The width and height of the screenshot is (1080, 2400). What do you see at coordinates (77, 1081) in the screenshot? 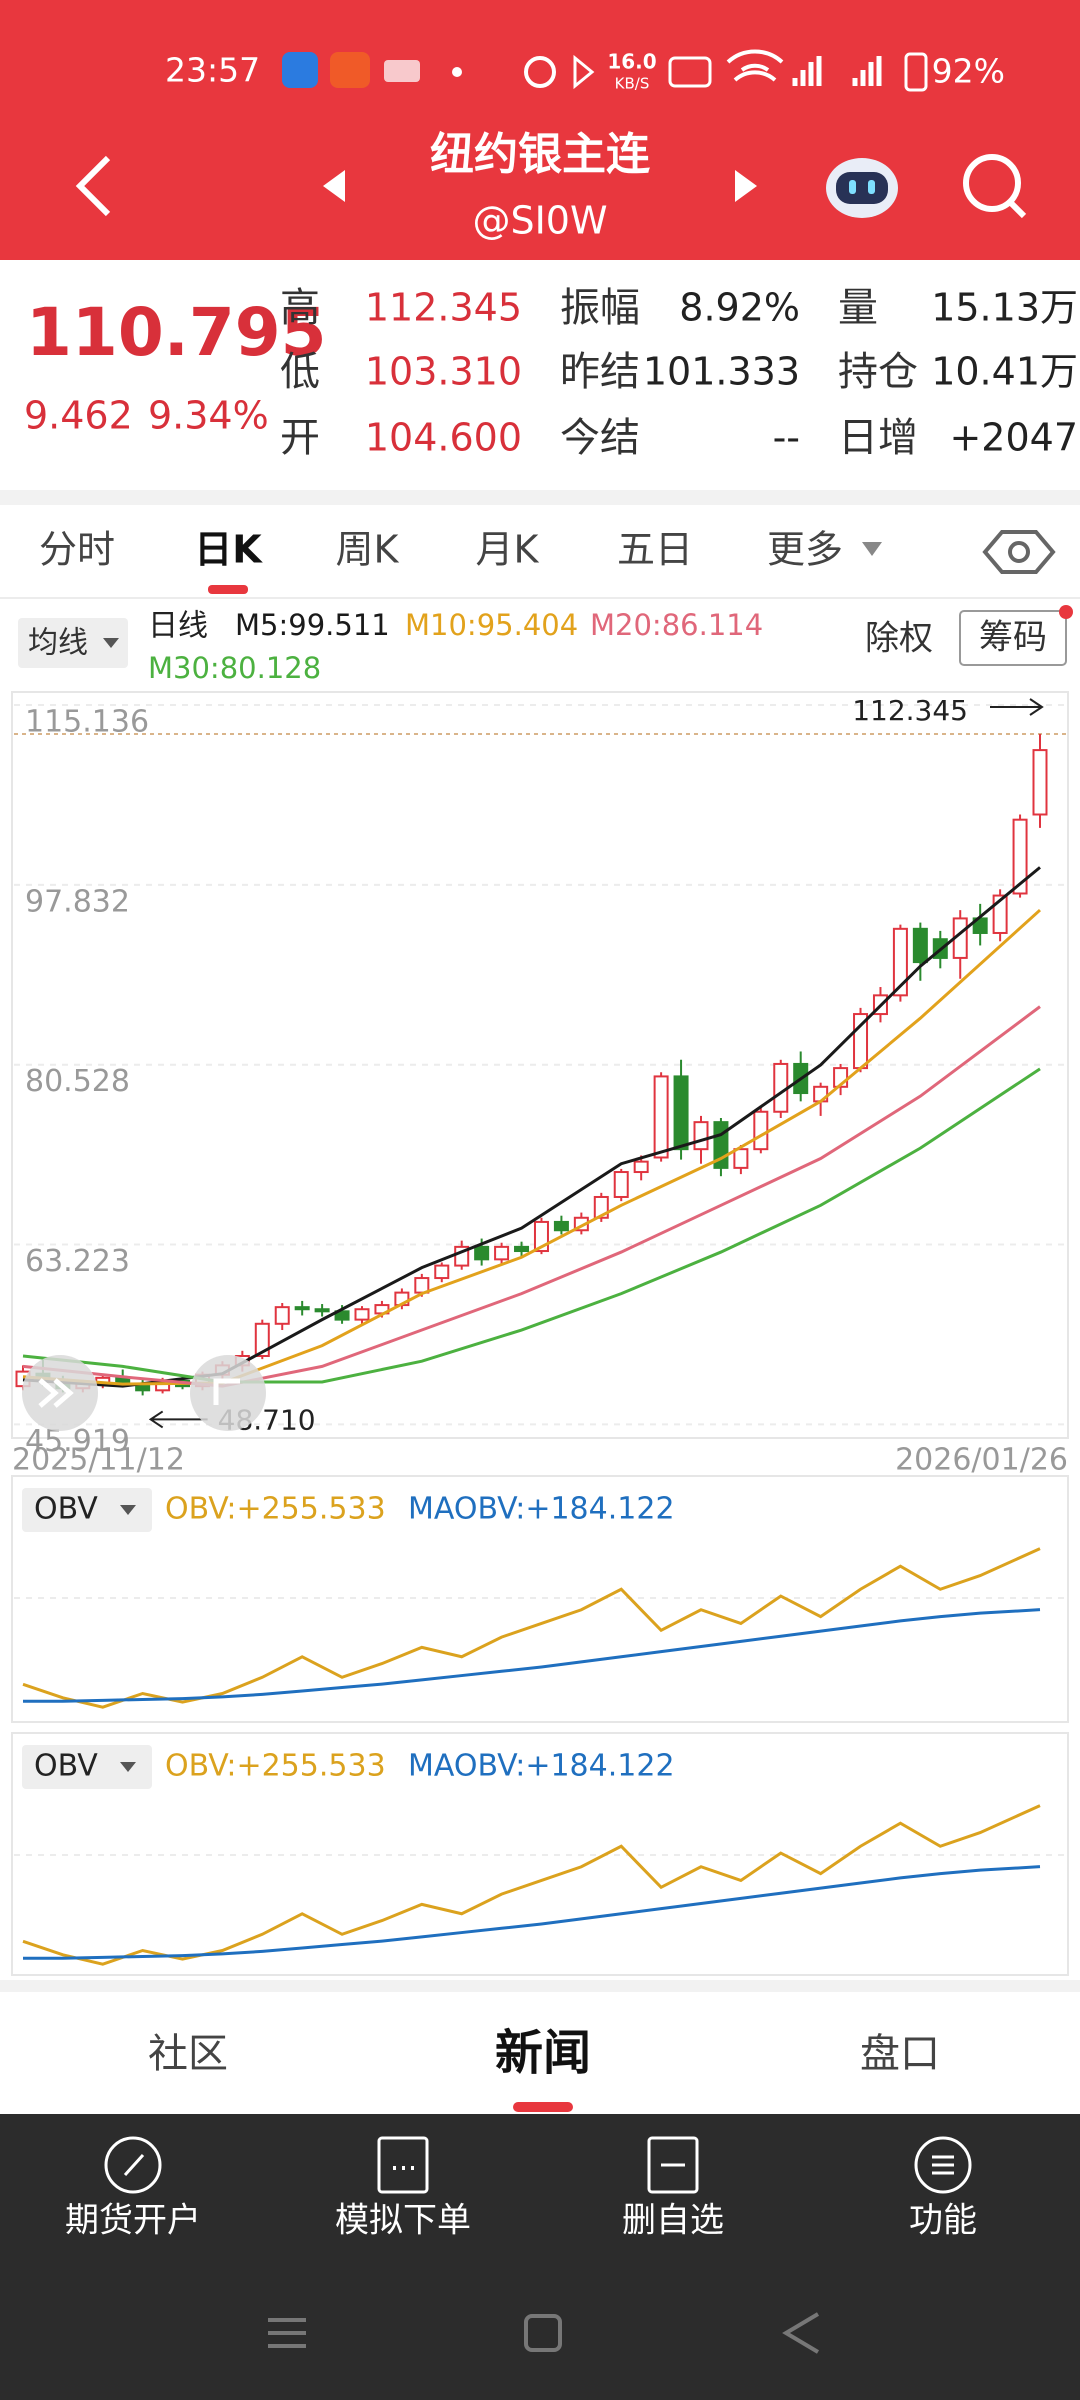
I see `y-tick-label: 80.528` at bounding box center [77, 1081].